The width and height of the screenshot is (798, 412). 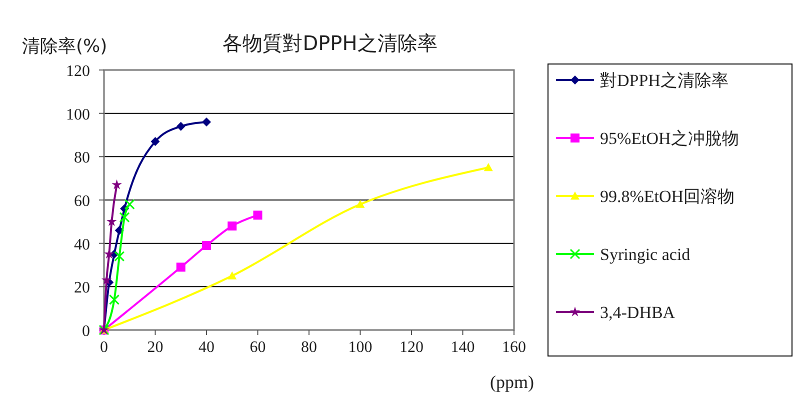 What do you see at coordinates (206, 347) in the screenshot?
I see `x-tick-label: 40` at bounding box center [206, 347].